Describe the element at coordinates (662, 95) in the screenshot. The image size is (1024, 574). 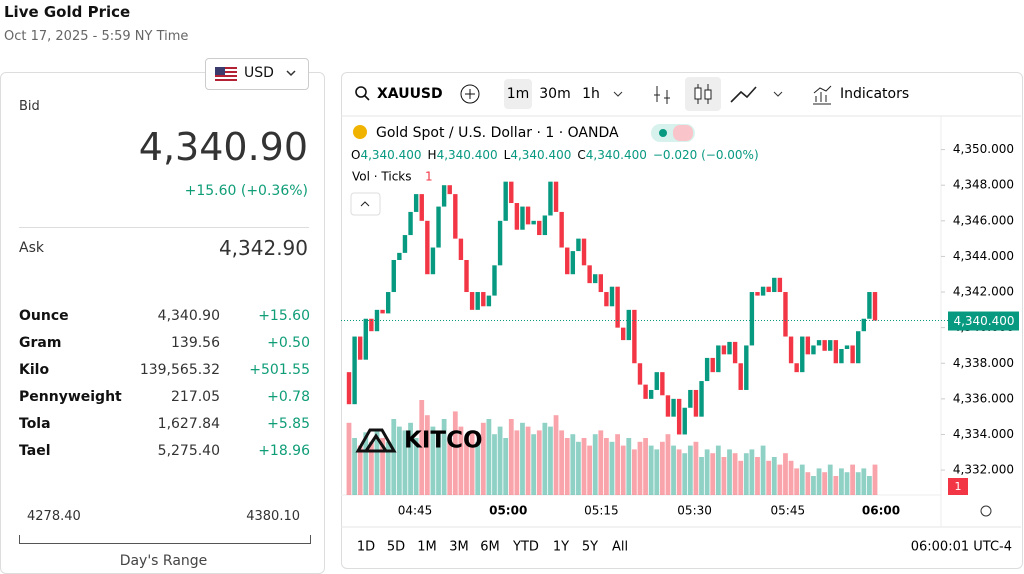
I see `bars-icon` at that location.